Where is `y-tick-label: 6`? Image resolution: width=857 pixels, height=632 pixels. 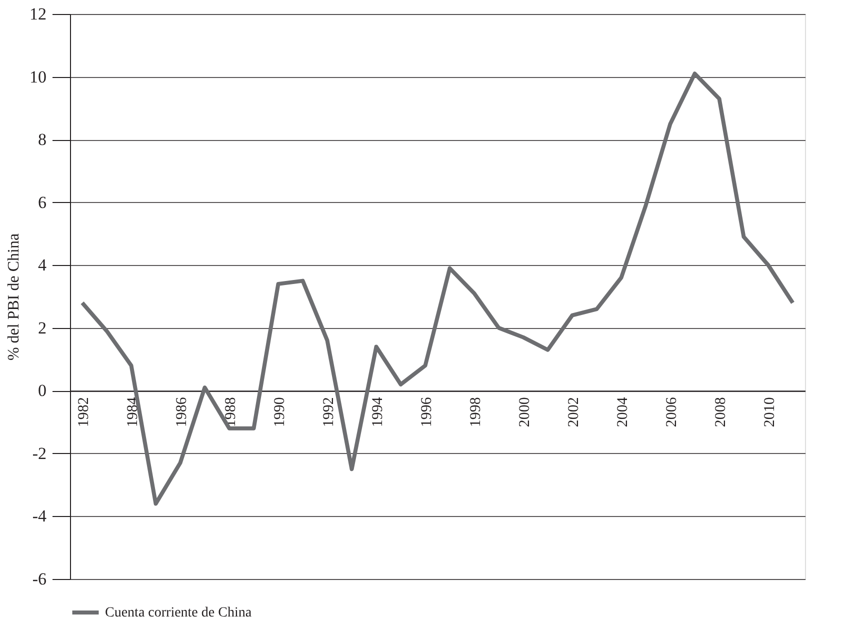 y-tick-label: 6 is located at coordinates (42, 202).